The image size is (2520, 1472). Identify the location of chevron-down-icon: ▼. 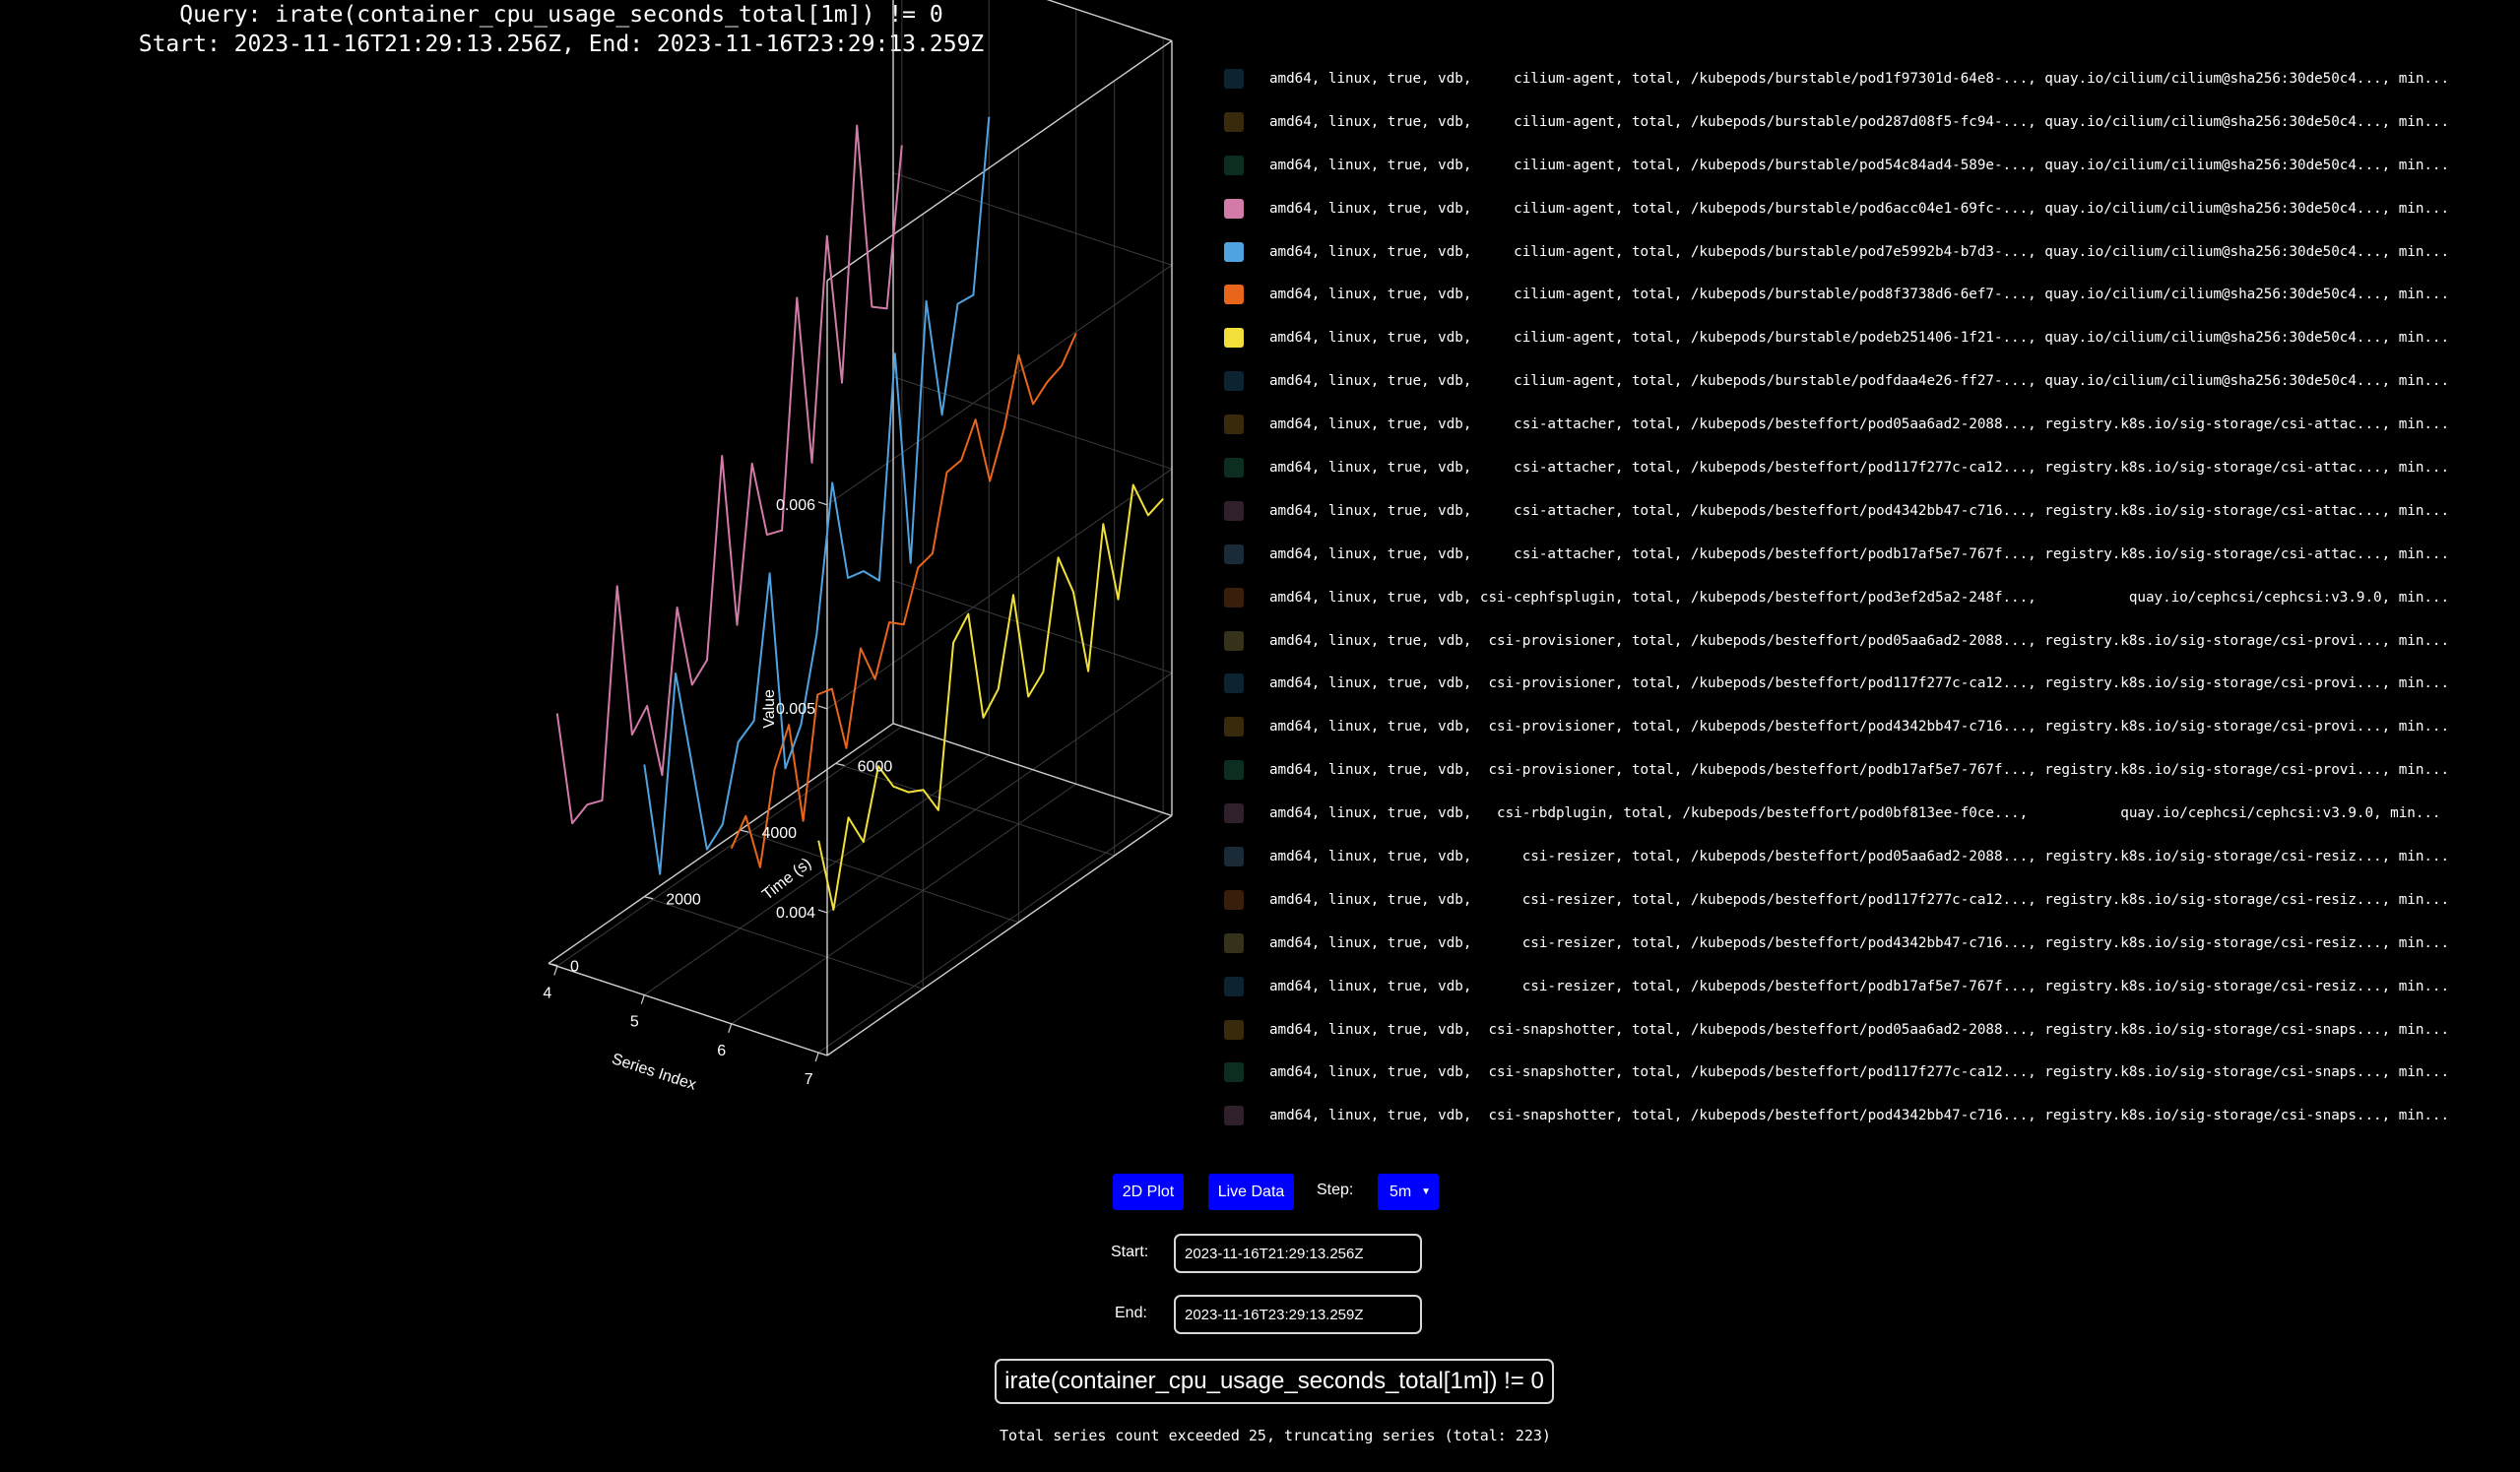
(1426, 1191).